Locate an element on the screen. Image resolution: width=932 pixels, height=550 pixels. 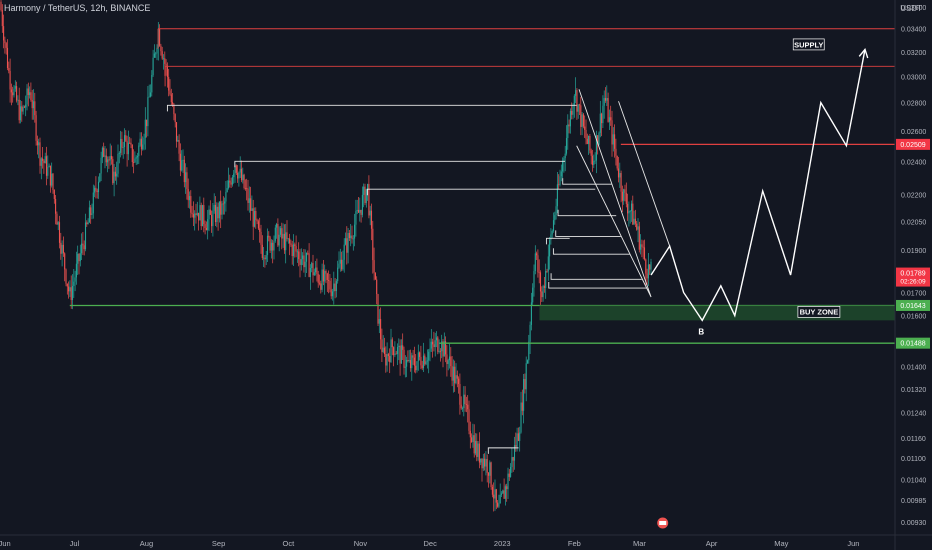
trend-line is located at coordinates (644, 174).